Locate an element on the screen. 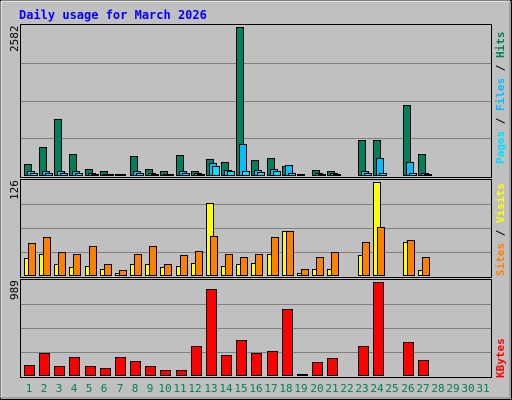 This screenshot has height=400, width=512. day-label-15: 15 is located at coordinates (240, 388).